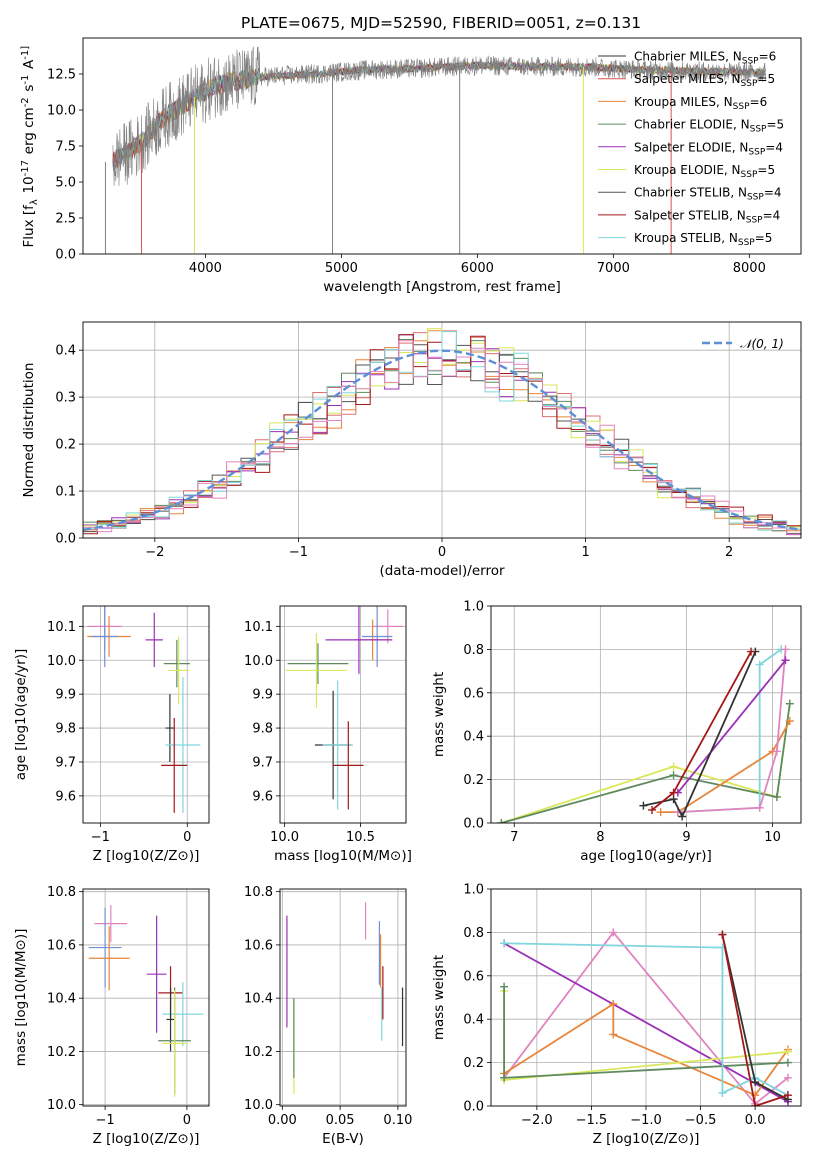  Describe the element at coordinates (61, 999) in the screenshot. I see `y-tick-label: 10.4` at that location.